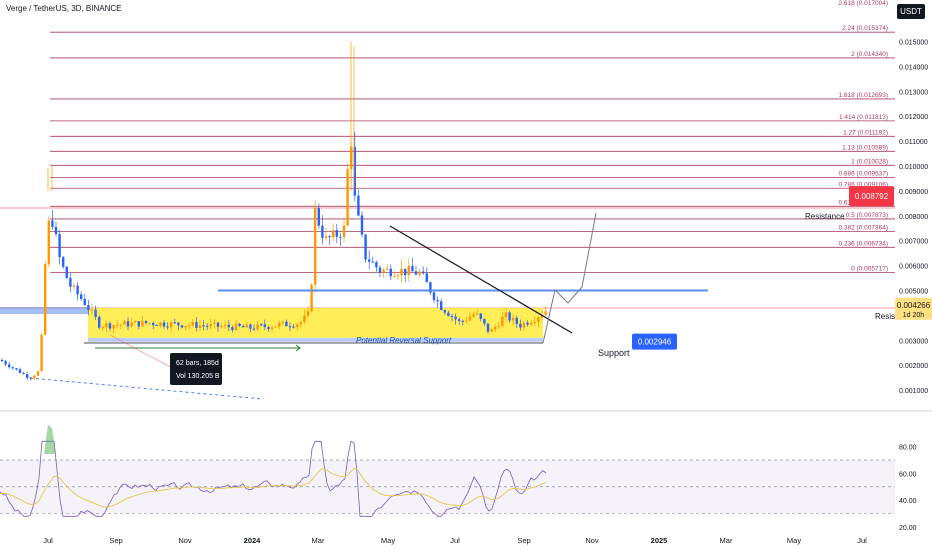  What do you see at coordinates (913, 341) in the screenshot?
I see `y-tick-label: 0.003000` at bounding box center [913, 341].